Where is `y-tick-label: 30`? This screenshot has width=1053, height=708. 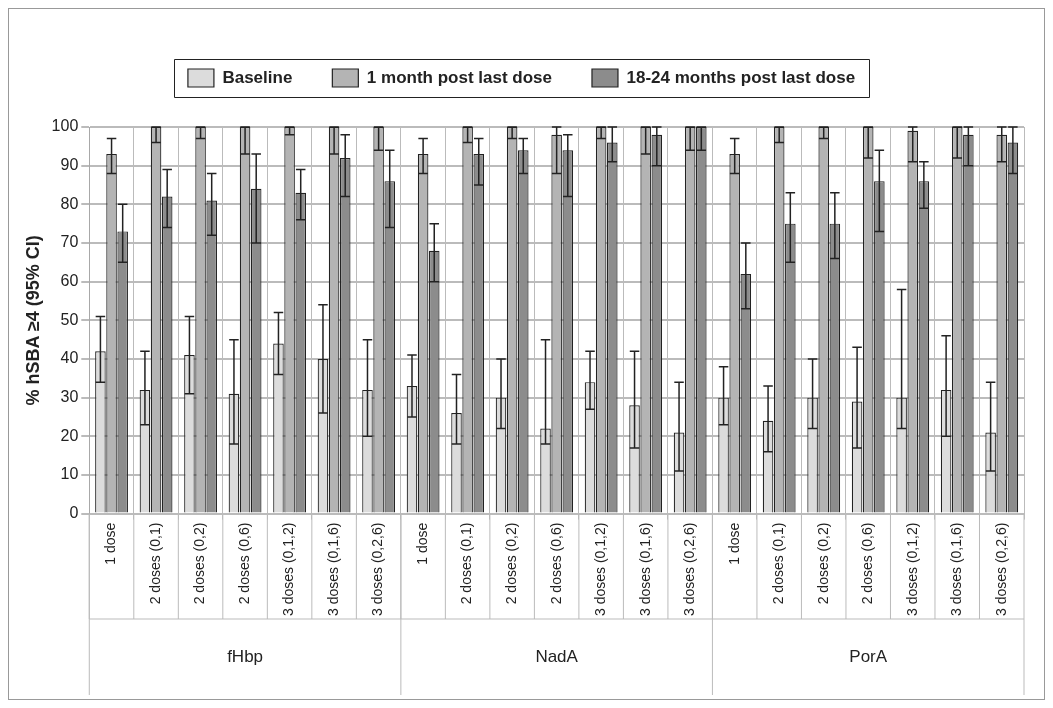 y-tick-label: 30 is located at coordinates (69, 397).